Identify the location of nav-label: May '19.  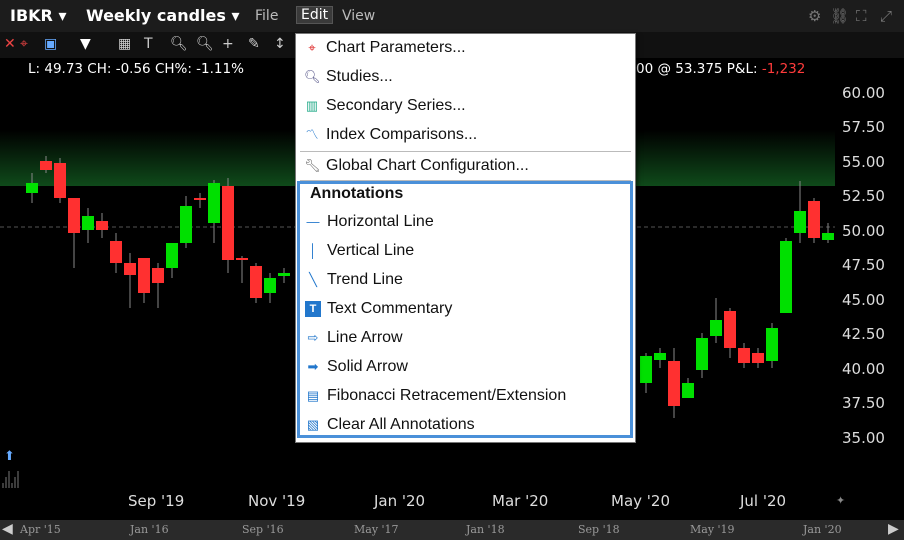
(712, 529).